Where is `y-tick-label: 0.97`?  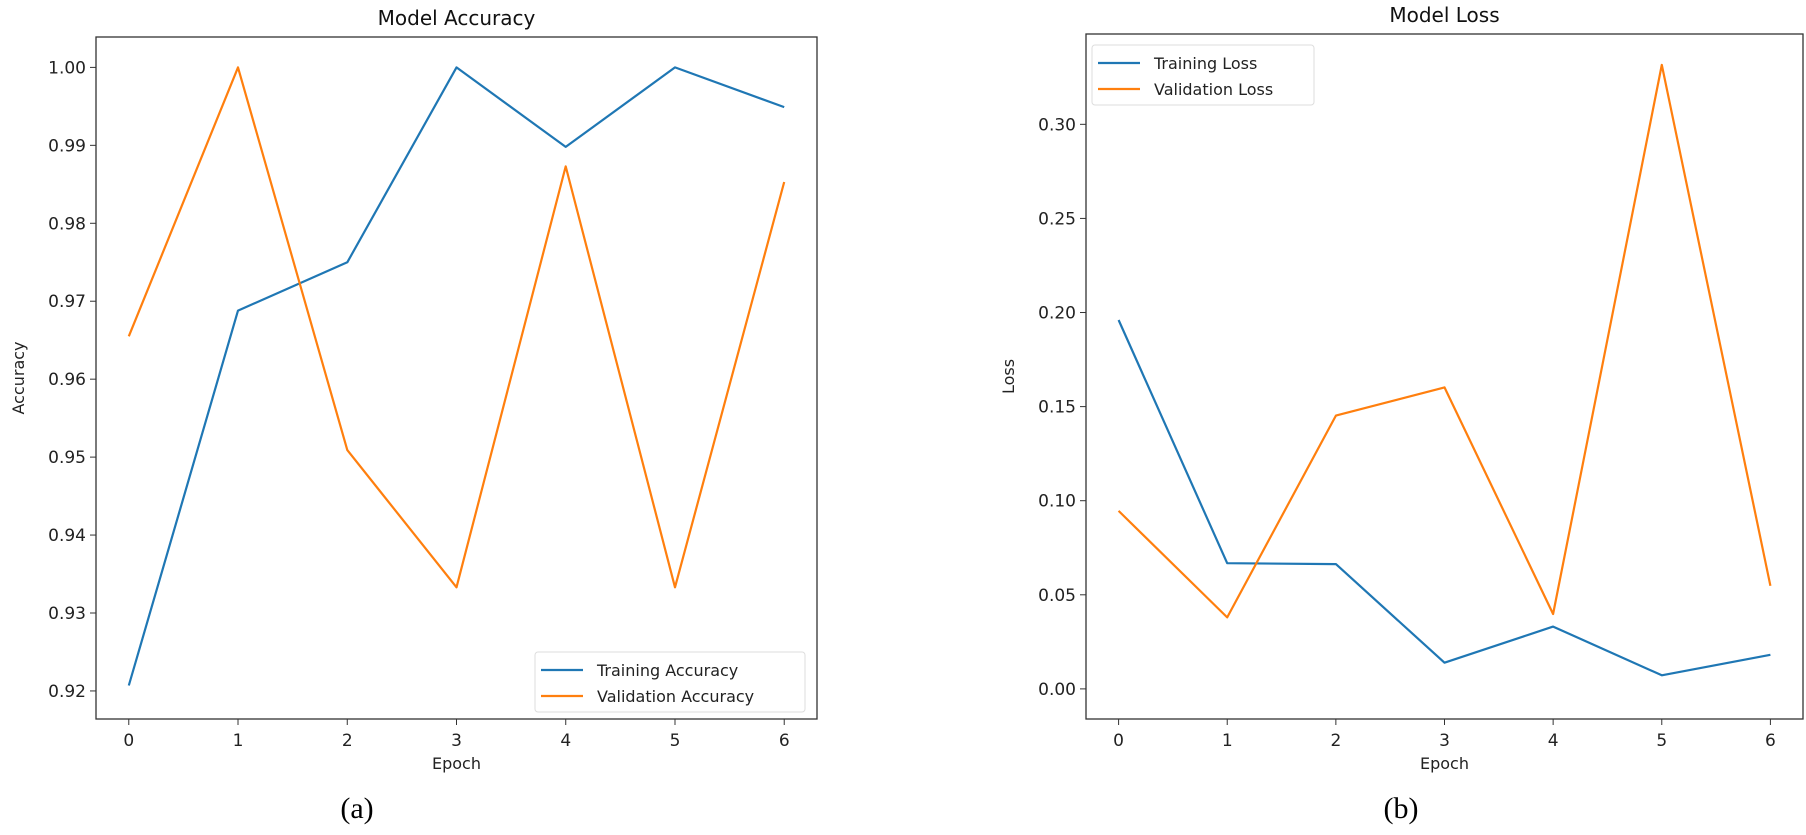
y-tick-label: 0.97 is located at coordinates (67, 302).